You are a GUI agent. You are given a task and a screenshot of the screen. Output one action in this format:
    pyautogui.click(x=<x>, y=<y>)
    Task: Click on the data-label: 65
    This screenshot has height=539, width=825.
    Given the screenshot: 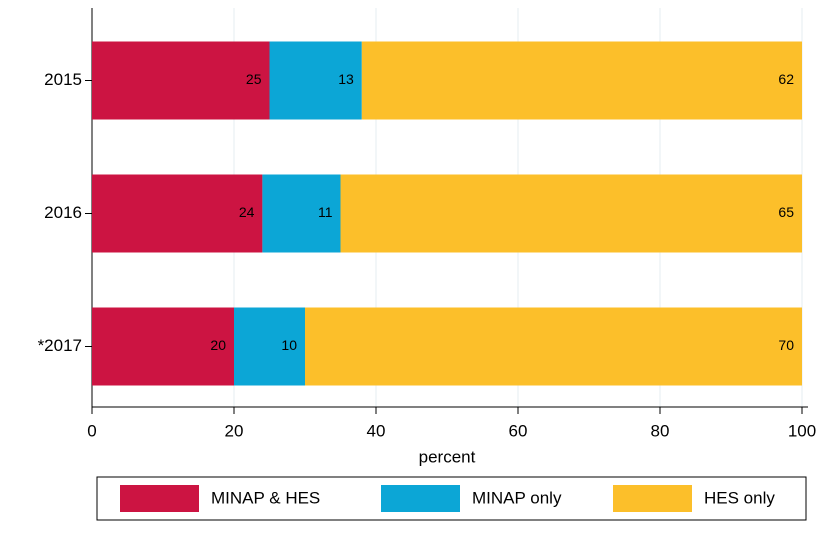 What is the action you would take?
    pyautogui.click(x=786, y=212)
    